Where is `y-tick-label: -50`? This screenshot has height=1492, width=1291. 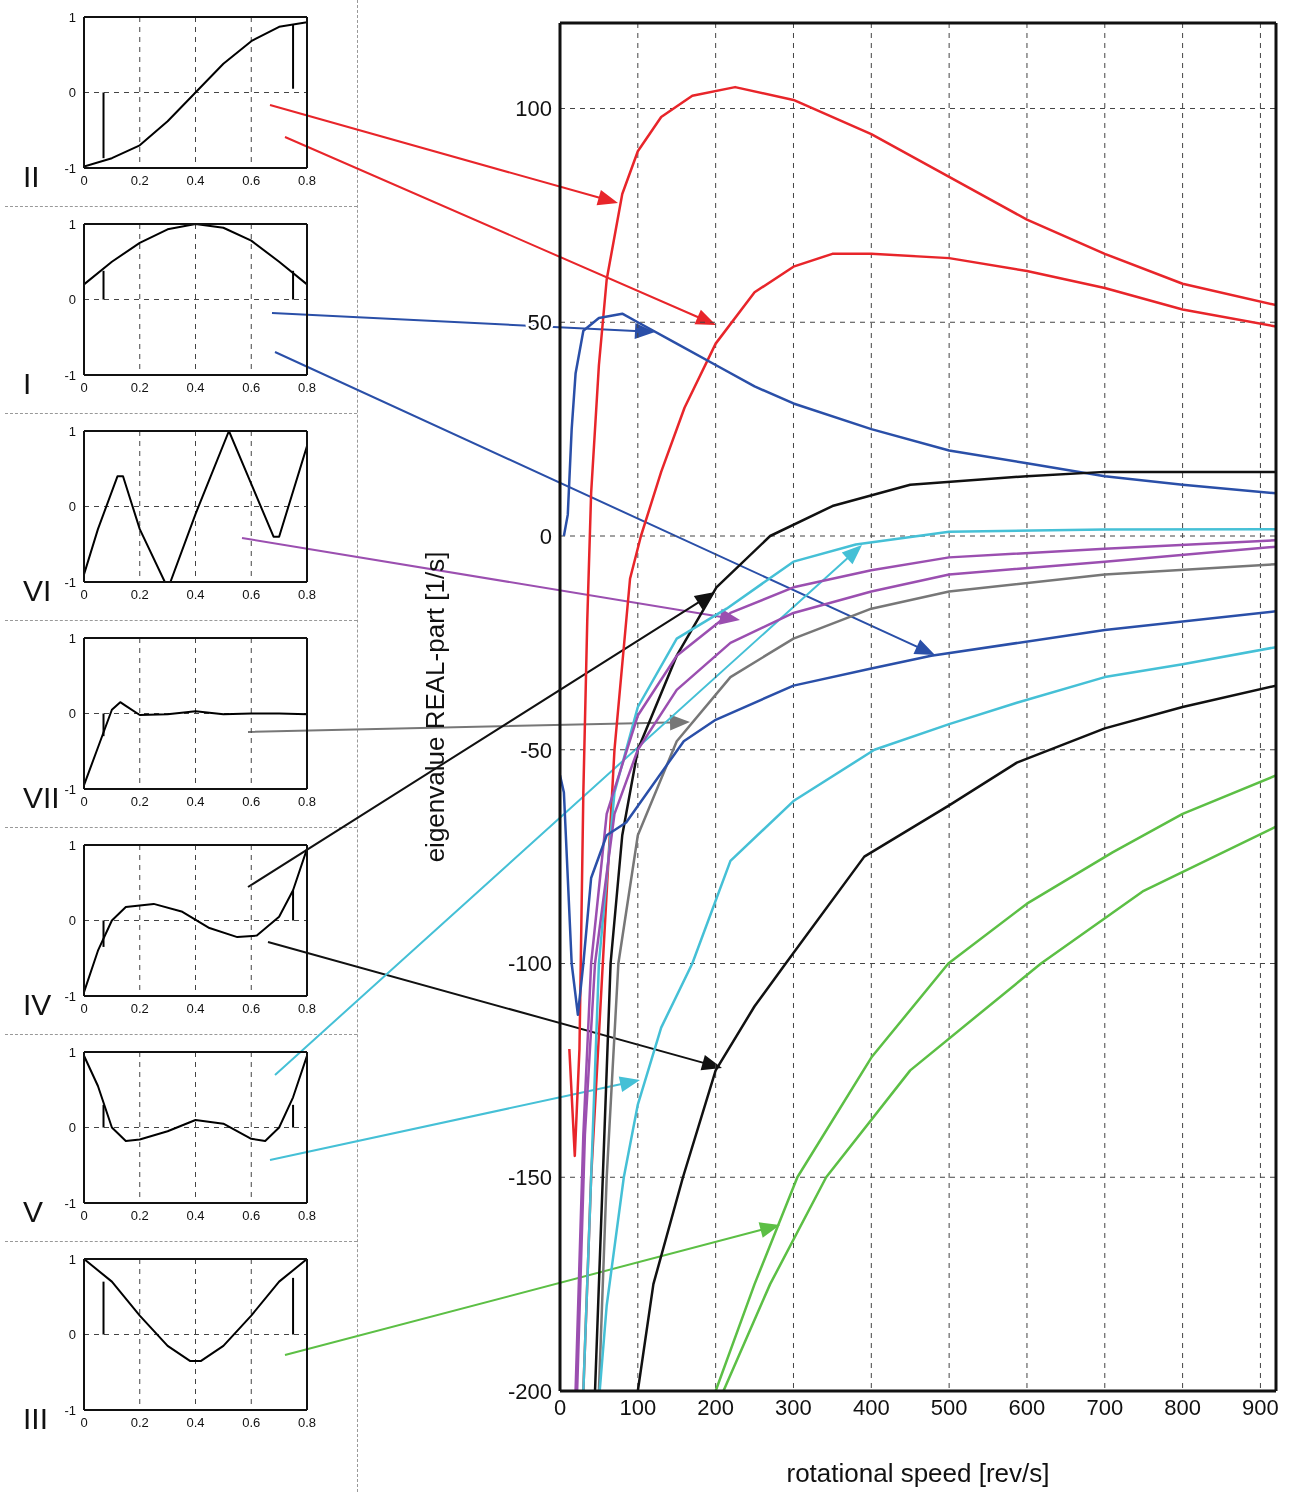
y-tick-label: -50 is located at coordinates (536, 750).